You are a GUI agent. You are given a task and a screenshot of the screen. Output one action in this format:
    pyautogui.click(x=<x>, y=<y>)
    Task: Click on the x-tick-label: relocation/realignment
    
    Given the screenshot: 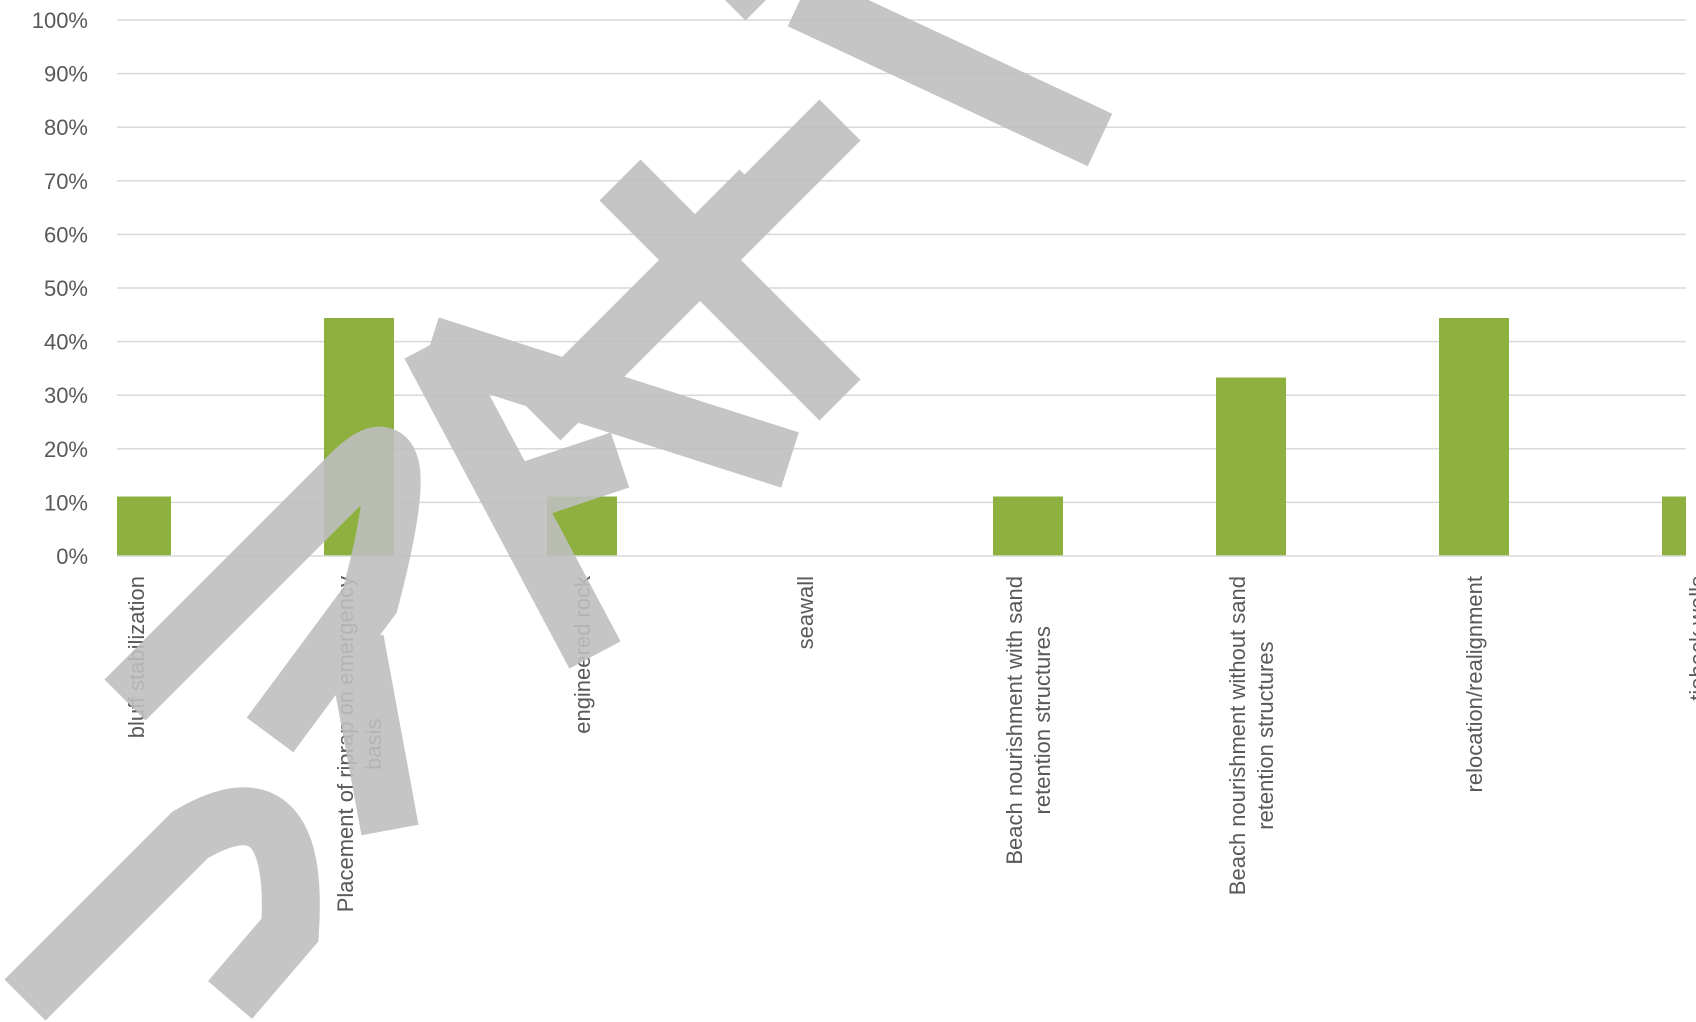 What is the action you would take?
    pyautogui.click(x=1474, y=684)
    